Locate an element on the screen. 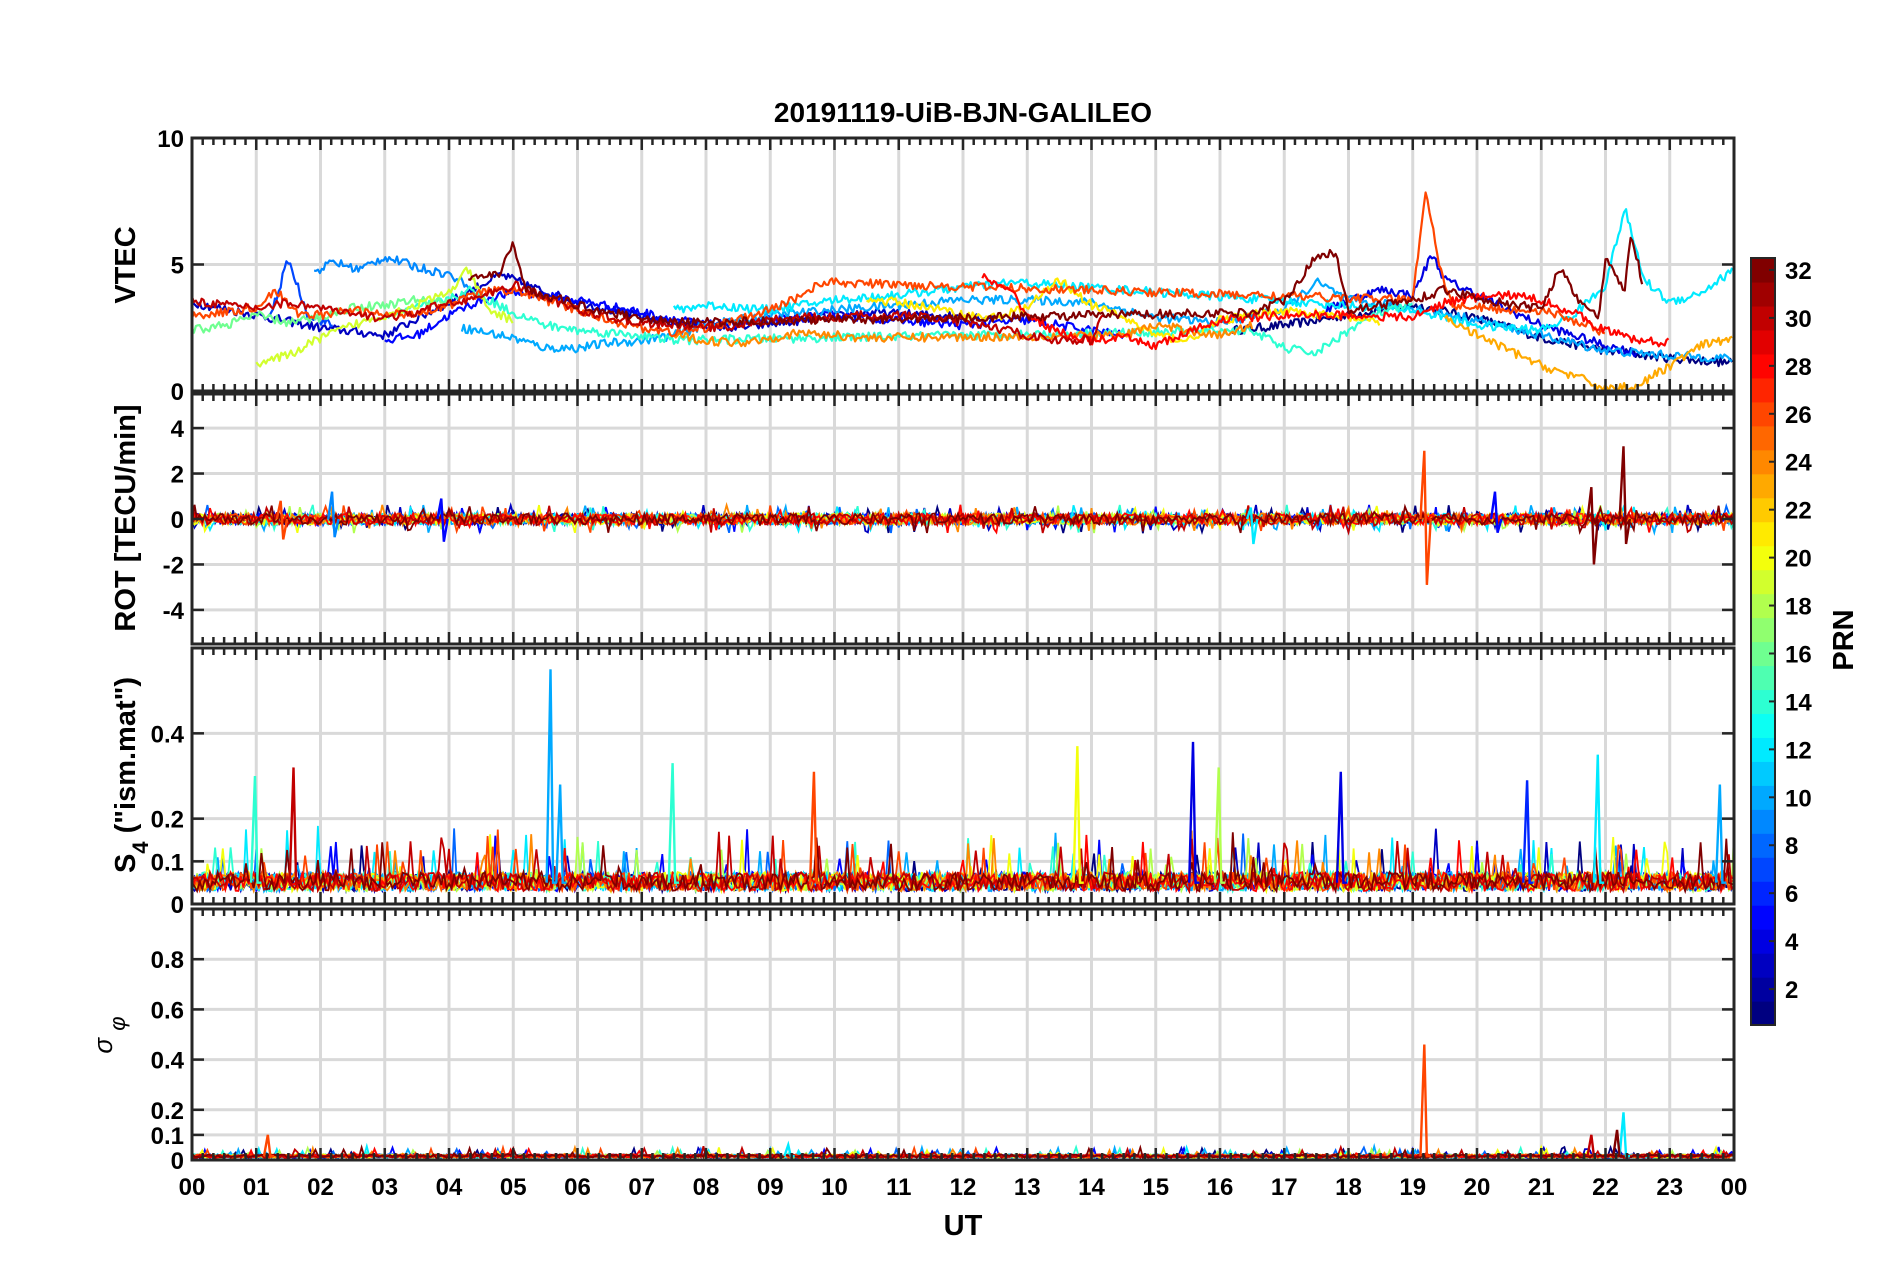 The height and width of the screenshot is (1272, 1902). rot-axis-label: ROT [TECU/min] is located at coordinates (126, 517).